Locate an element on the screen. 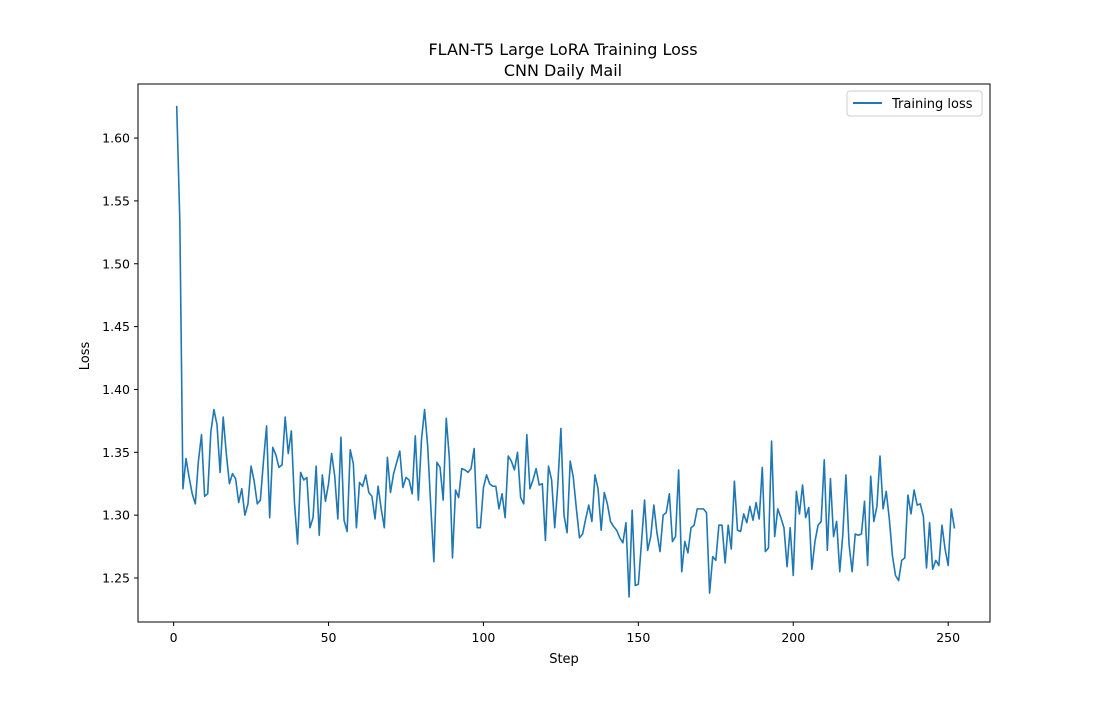 The width and height of the screenshot is (1100, 704). x-tick-label: 200 is located at coordinates (793, 637).